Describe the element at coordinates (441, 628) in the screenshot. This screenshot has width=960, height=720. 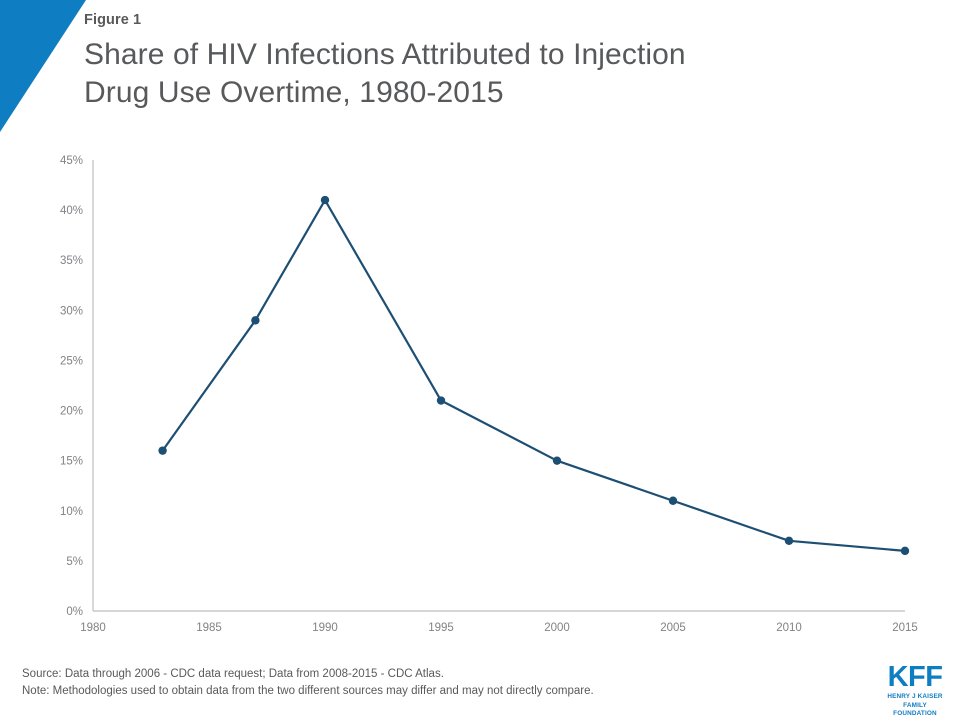
I see `x-tick-label: 1995` at that location.